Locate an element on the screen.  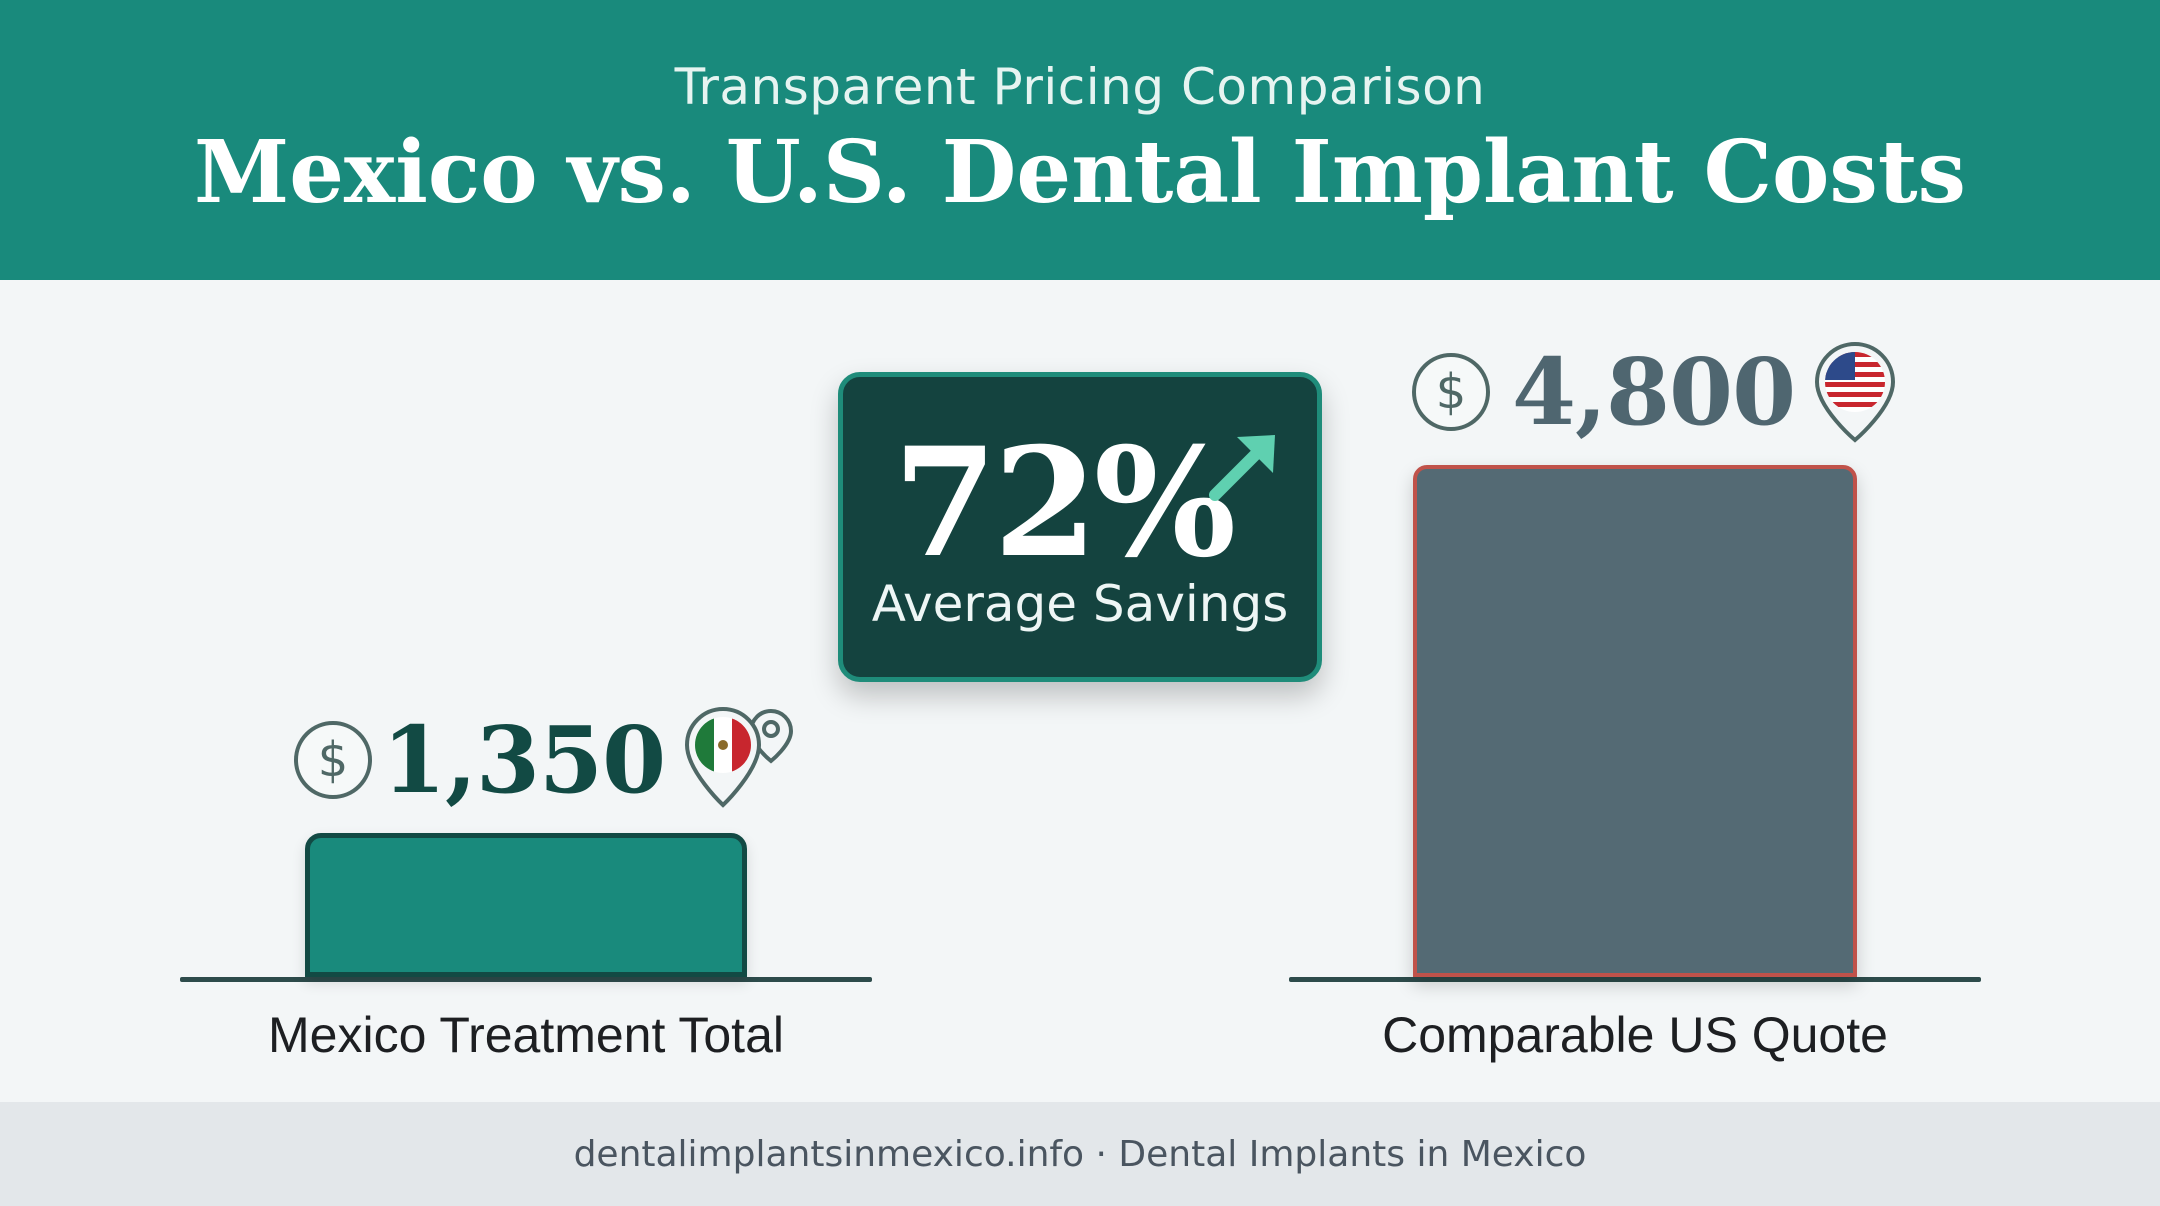
bar-comparable-us-quote is located at coordinates (1635, 721).